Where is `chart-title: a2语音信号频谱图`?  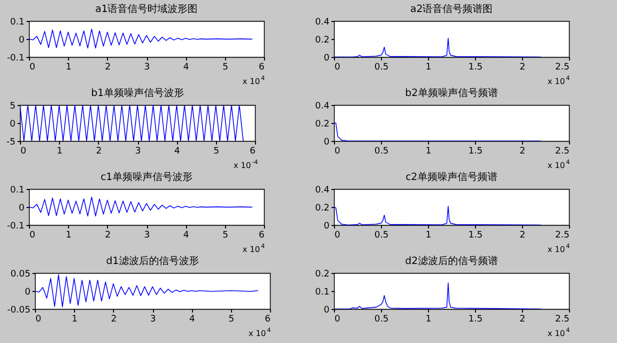 chart-title: a2语音信号频谱图 is located at coordinates (451, 9).